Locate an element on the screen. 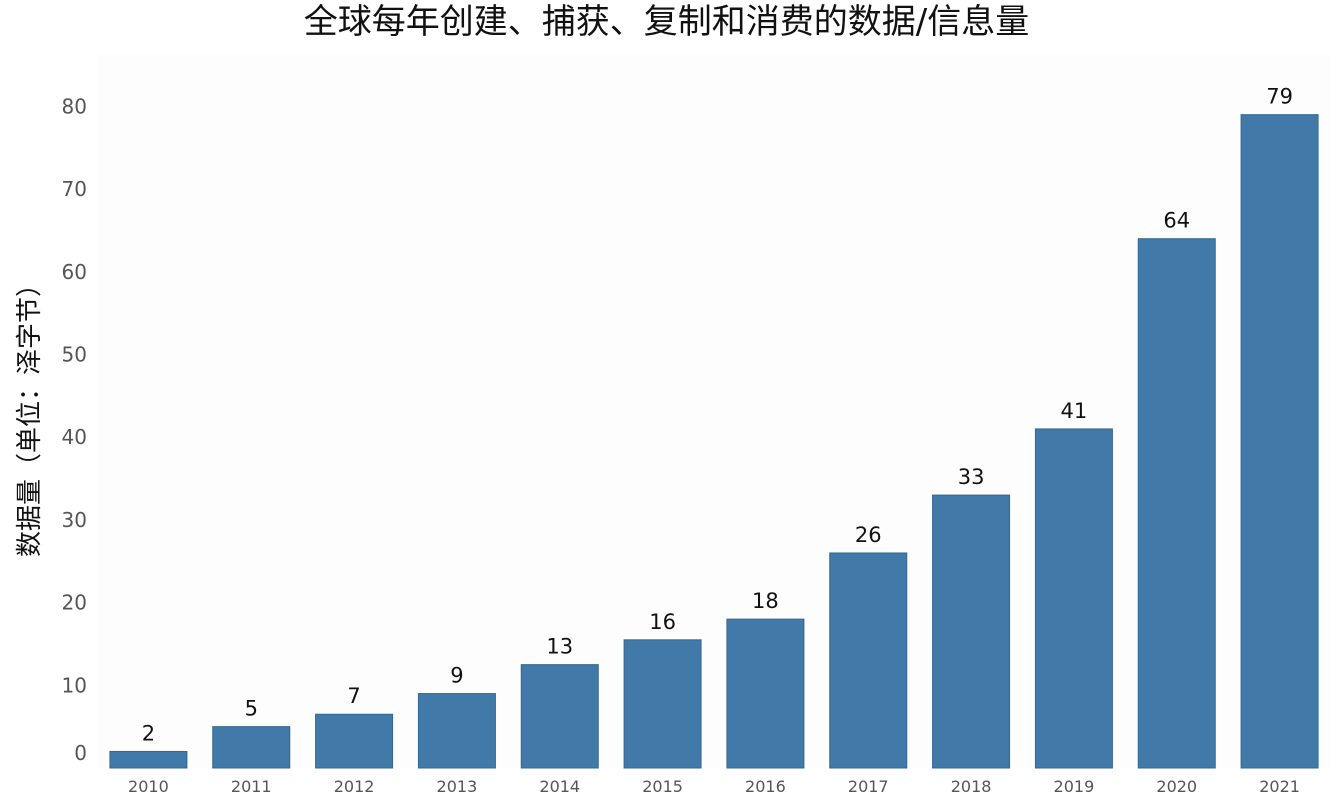  x-tick-label: 2012 is located at coordinates (354, 786).